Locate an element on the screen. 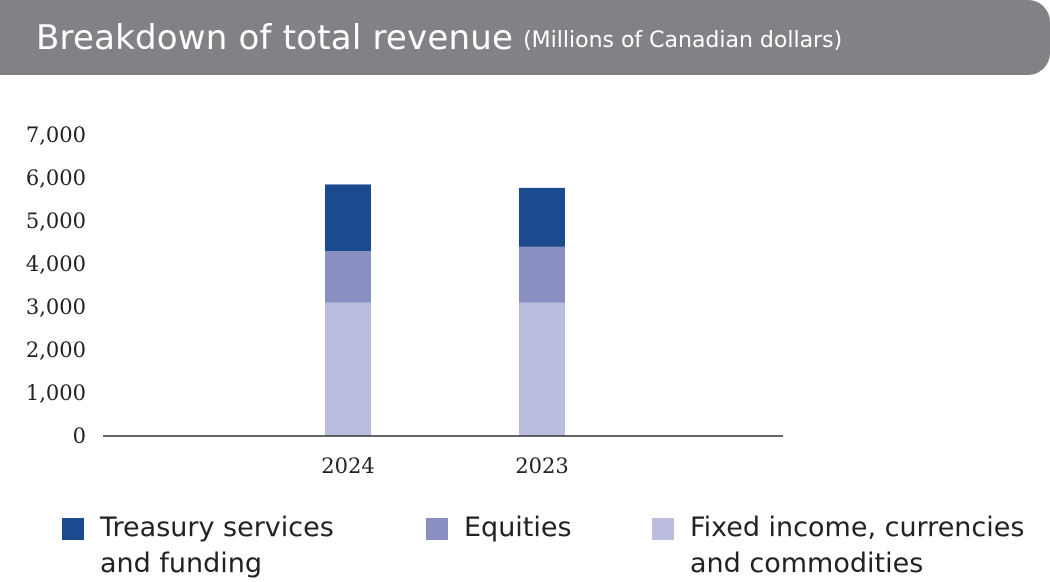 The height and width of the screenshot is (582, 1050). legend-label-fixed-income-line1: Fixed income, currencies is located at coordinates (857, 527).